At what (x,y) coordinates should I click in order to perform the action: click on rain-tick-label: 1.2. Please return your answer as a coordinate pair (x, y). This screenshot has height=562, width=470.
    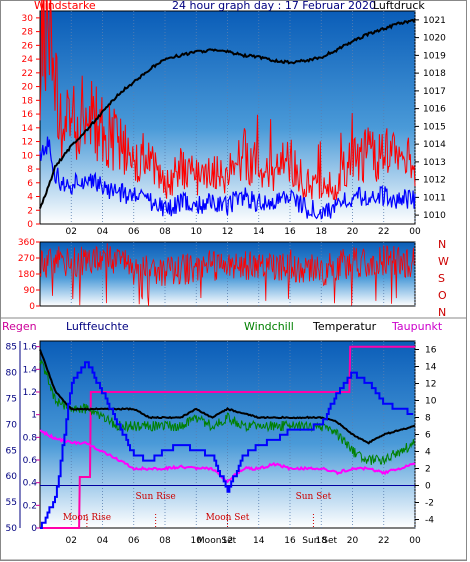
    Looking at the image, I should click on (30, 393).